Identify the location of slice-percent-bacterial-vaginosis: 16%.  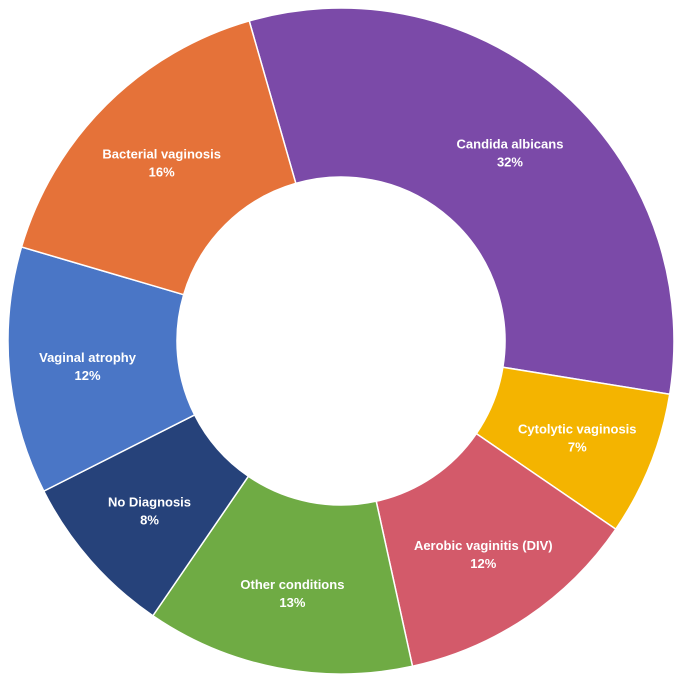
(162, 171).